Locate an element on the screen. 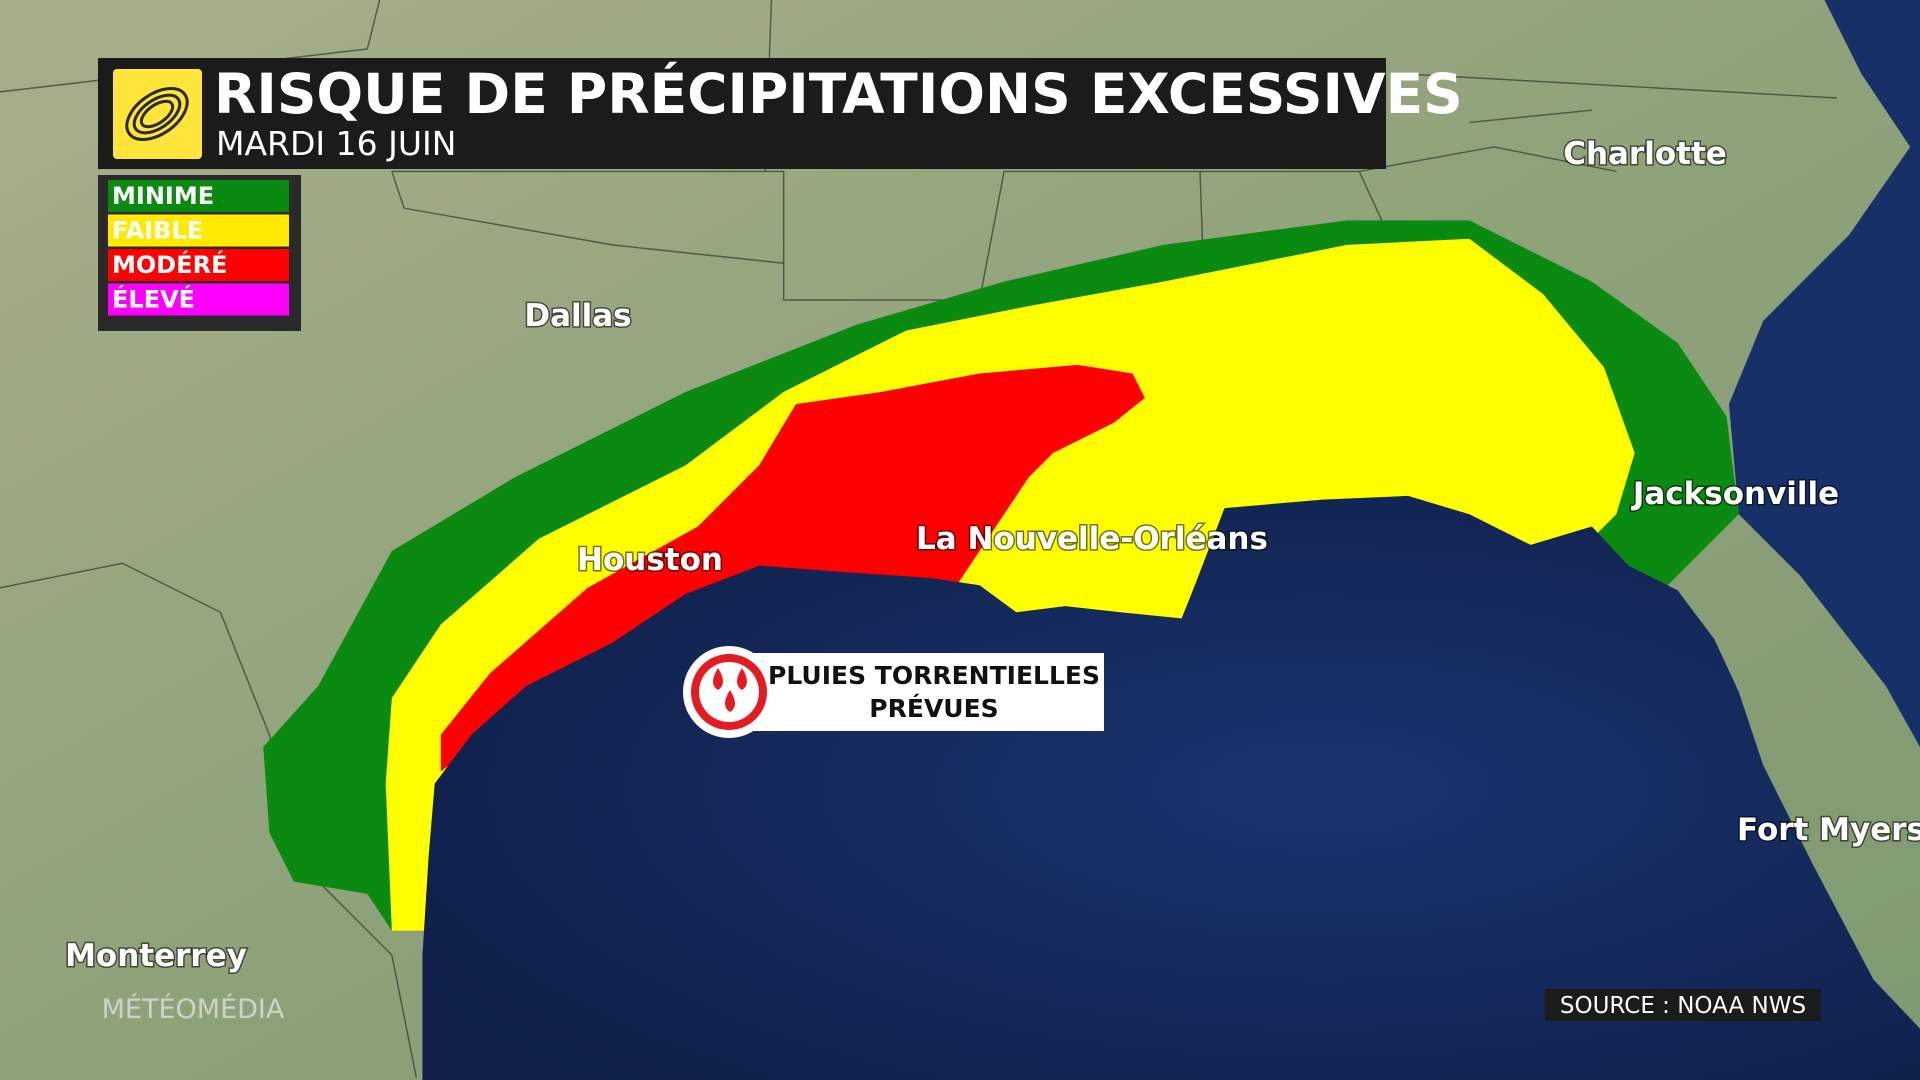 Image resolution: width=1920 pixels, height=1080 pixels. city-label: Dallas is located at coordinates (577, 316).